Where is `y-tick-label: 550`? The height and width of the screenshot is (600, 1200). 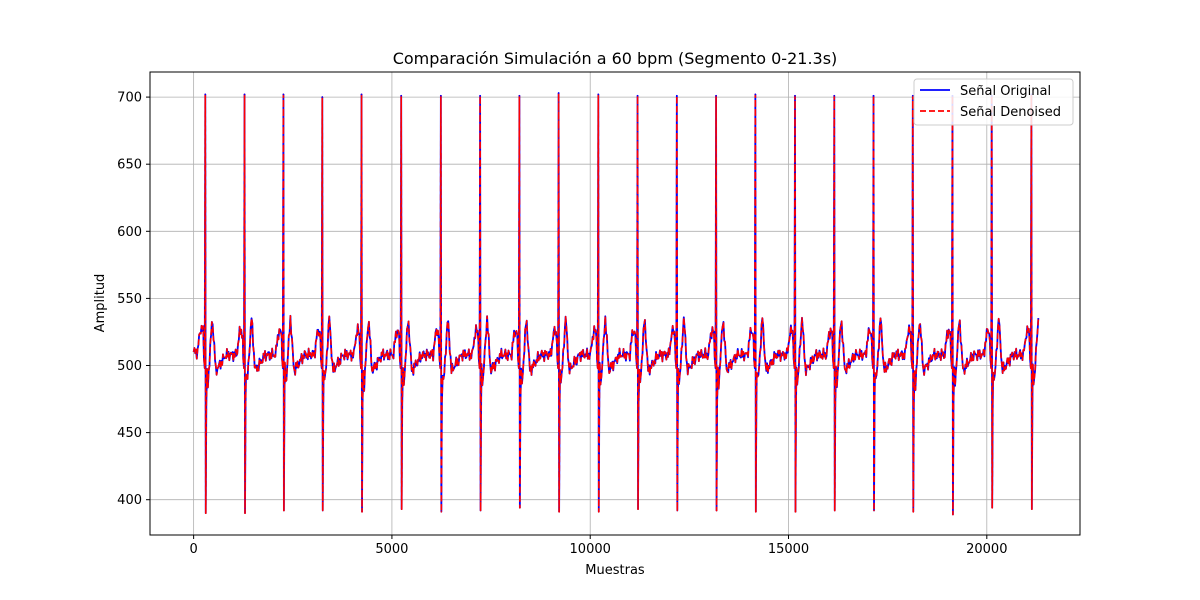
y-tick-label: 550 is located at coordinates (129, 299).